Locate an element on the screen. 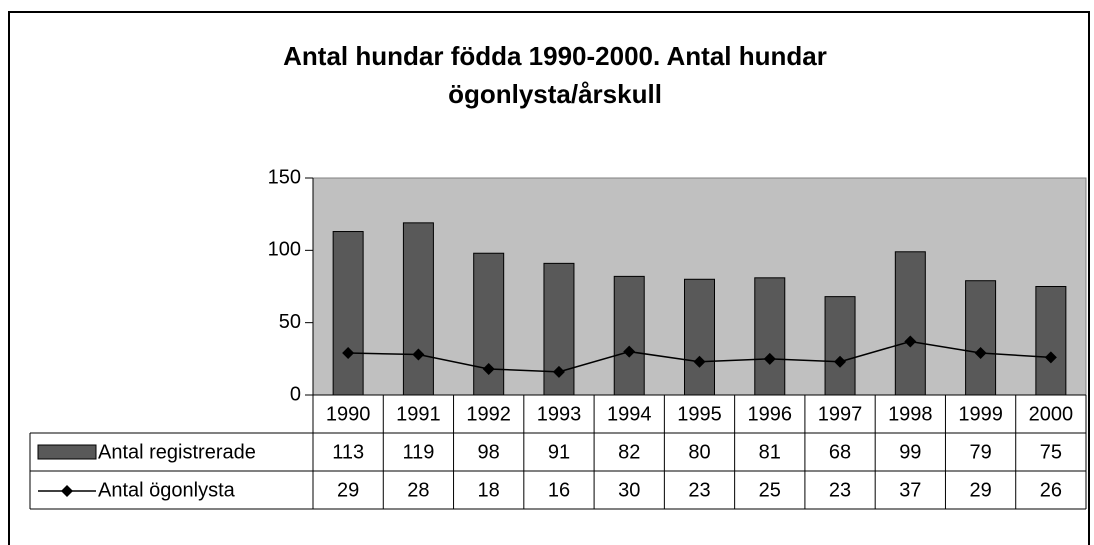 The height and width of the screenshot is (545, 1094). table-value: 91 is located at coordinates (559, 452).